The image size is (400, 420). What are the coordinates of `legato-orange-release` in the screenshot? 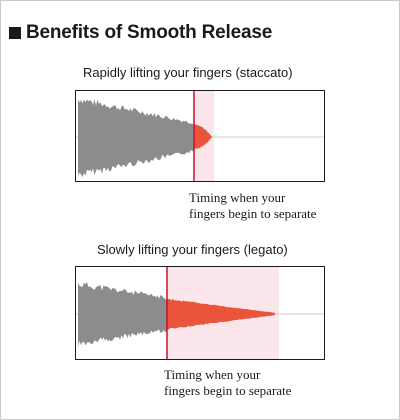 It's located at (221, 314).